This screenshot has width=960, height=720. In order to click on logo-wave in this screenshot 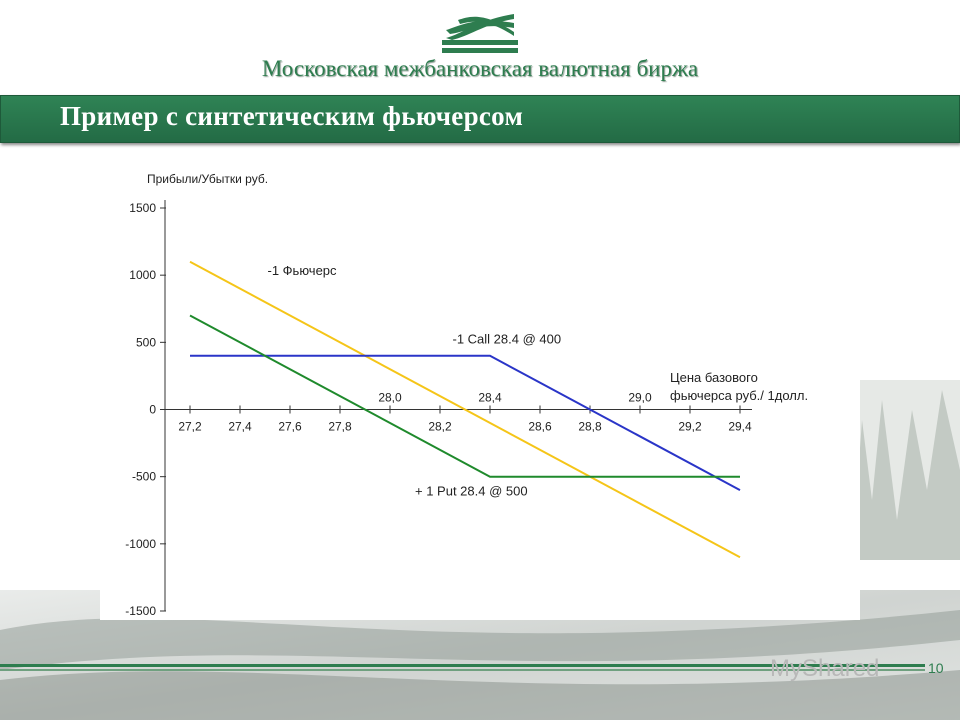, I will do `click(486, 26)`.